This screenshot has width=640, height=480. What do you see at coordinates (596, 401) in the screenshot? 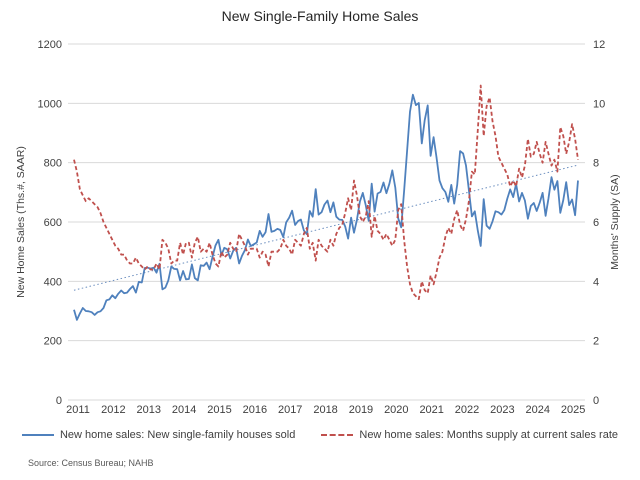
I see `y2-axis-tick-label: 0` at bounding box center [596, 401].